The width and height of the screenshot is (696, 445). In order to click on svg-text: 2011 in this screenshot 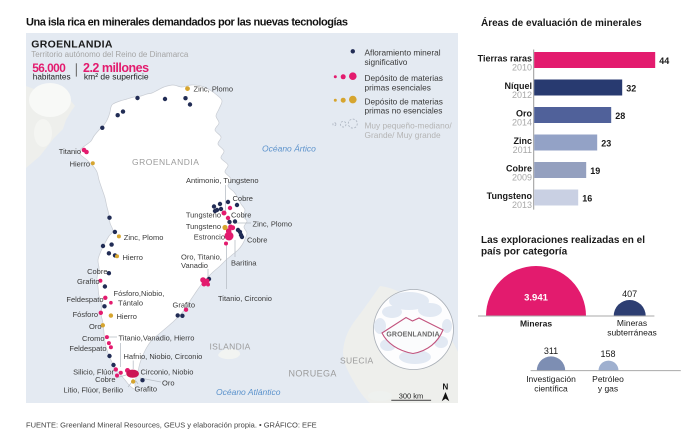, I will do `click(522, 150)`.